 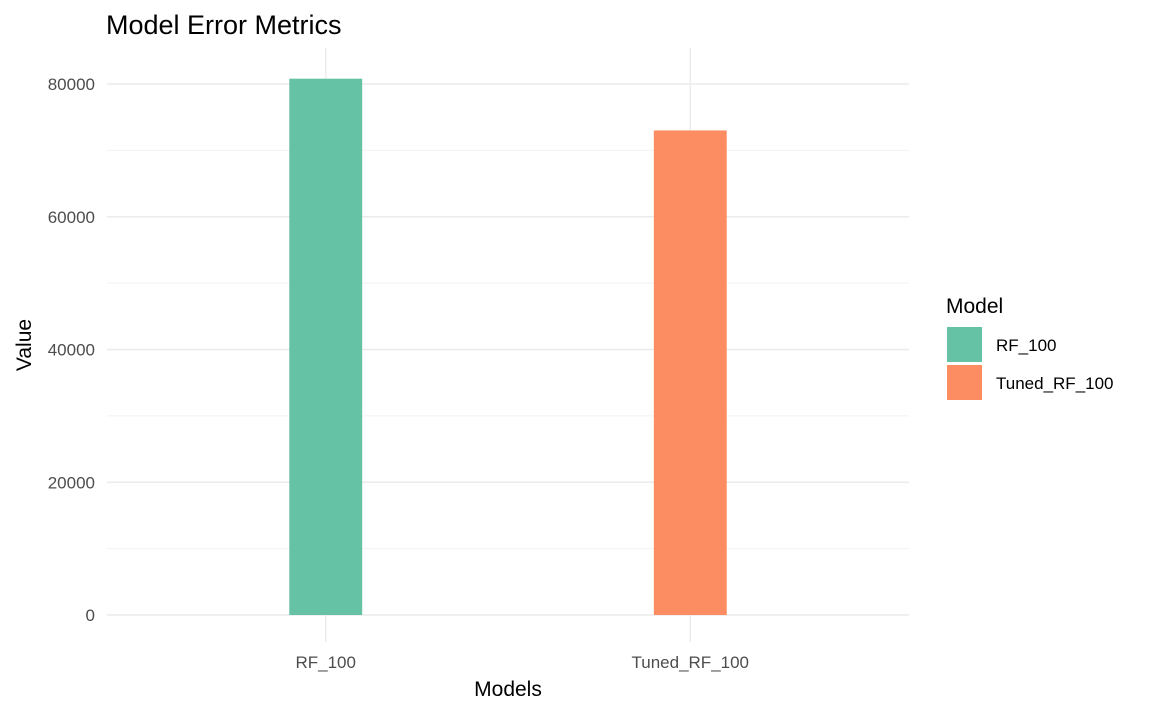 I want to click on legend-items: RF_100 Tuned_RF_100, so click(x=1030, y=363).